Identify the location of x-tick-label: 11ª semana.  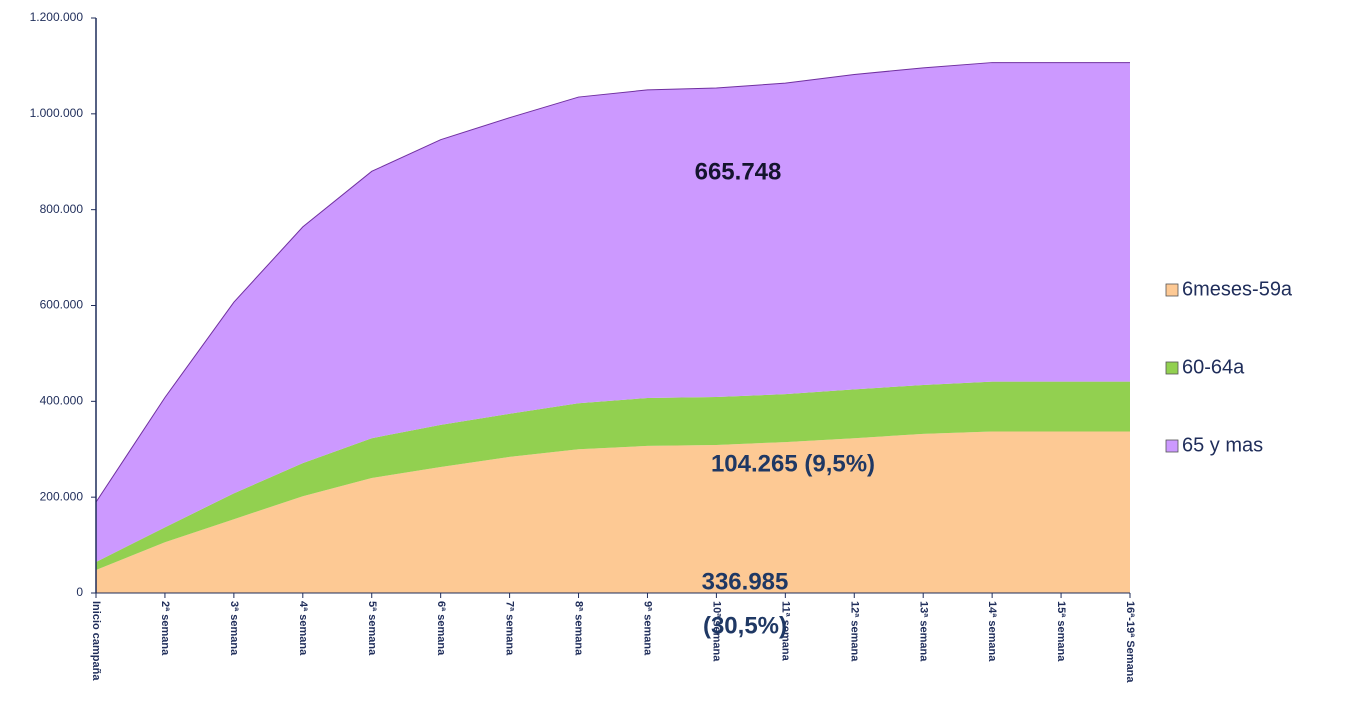
(785, 631).